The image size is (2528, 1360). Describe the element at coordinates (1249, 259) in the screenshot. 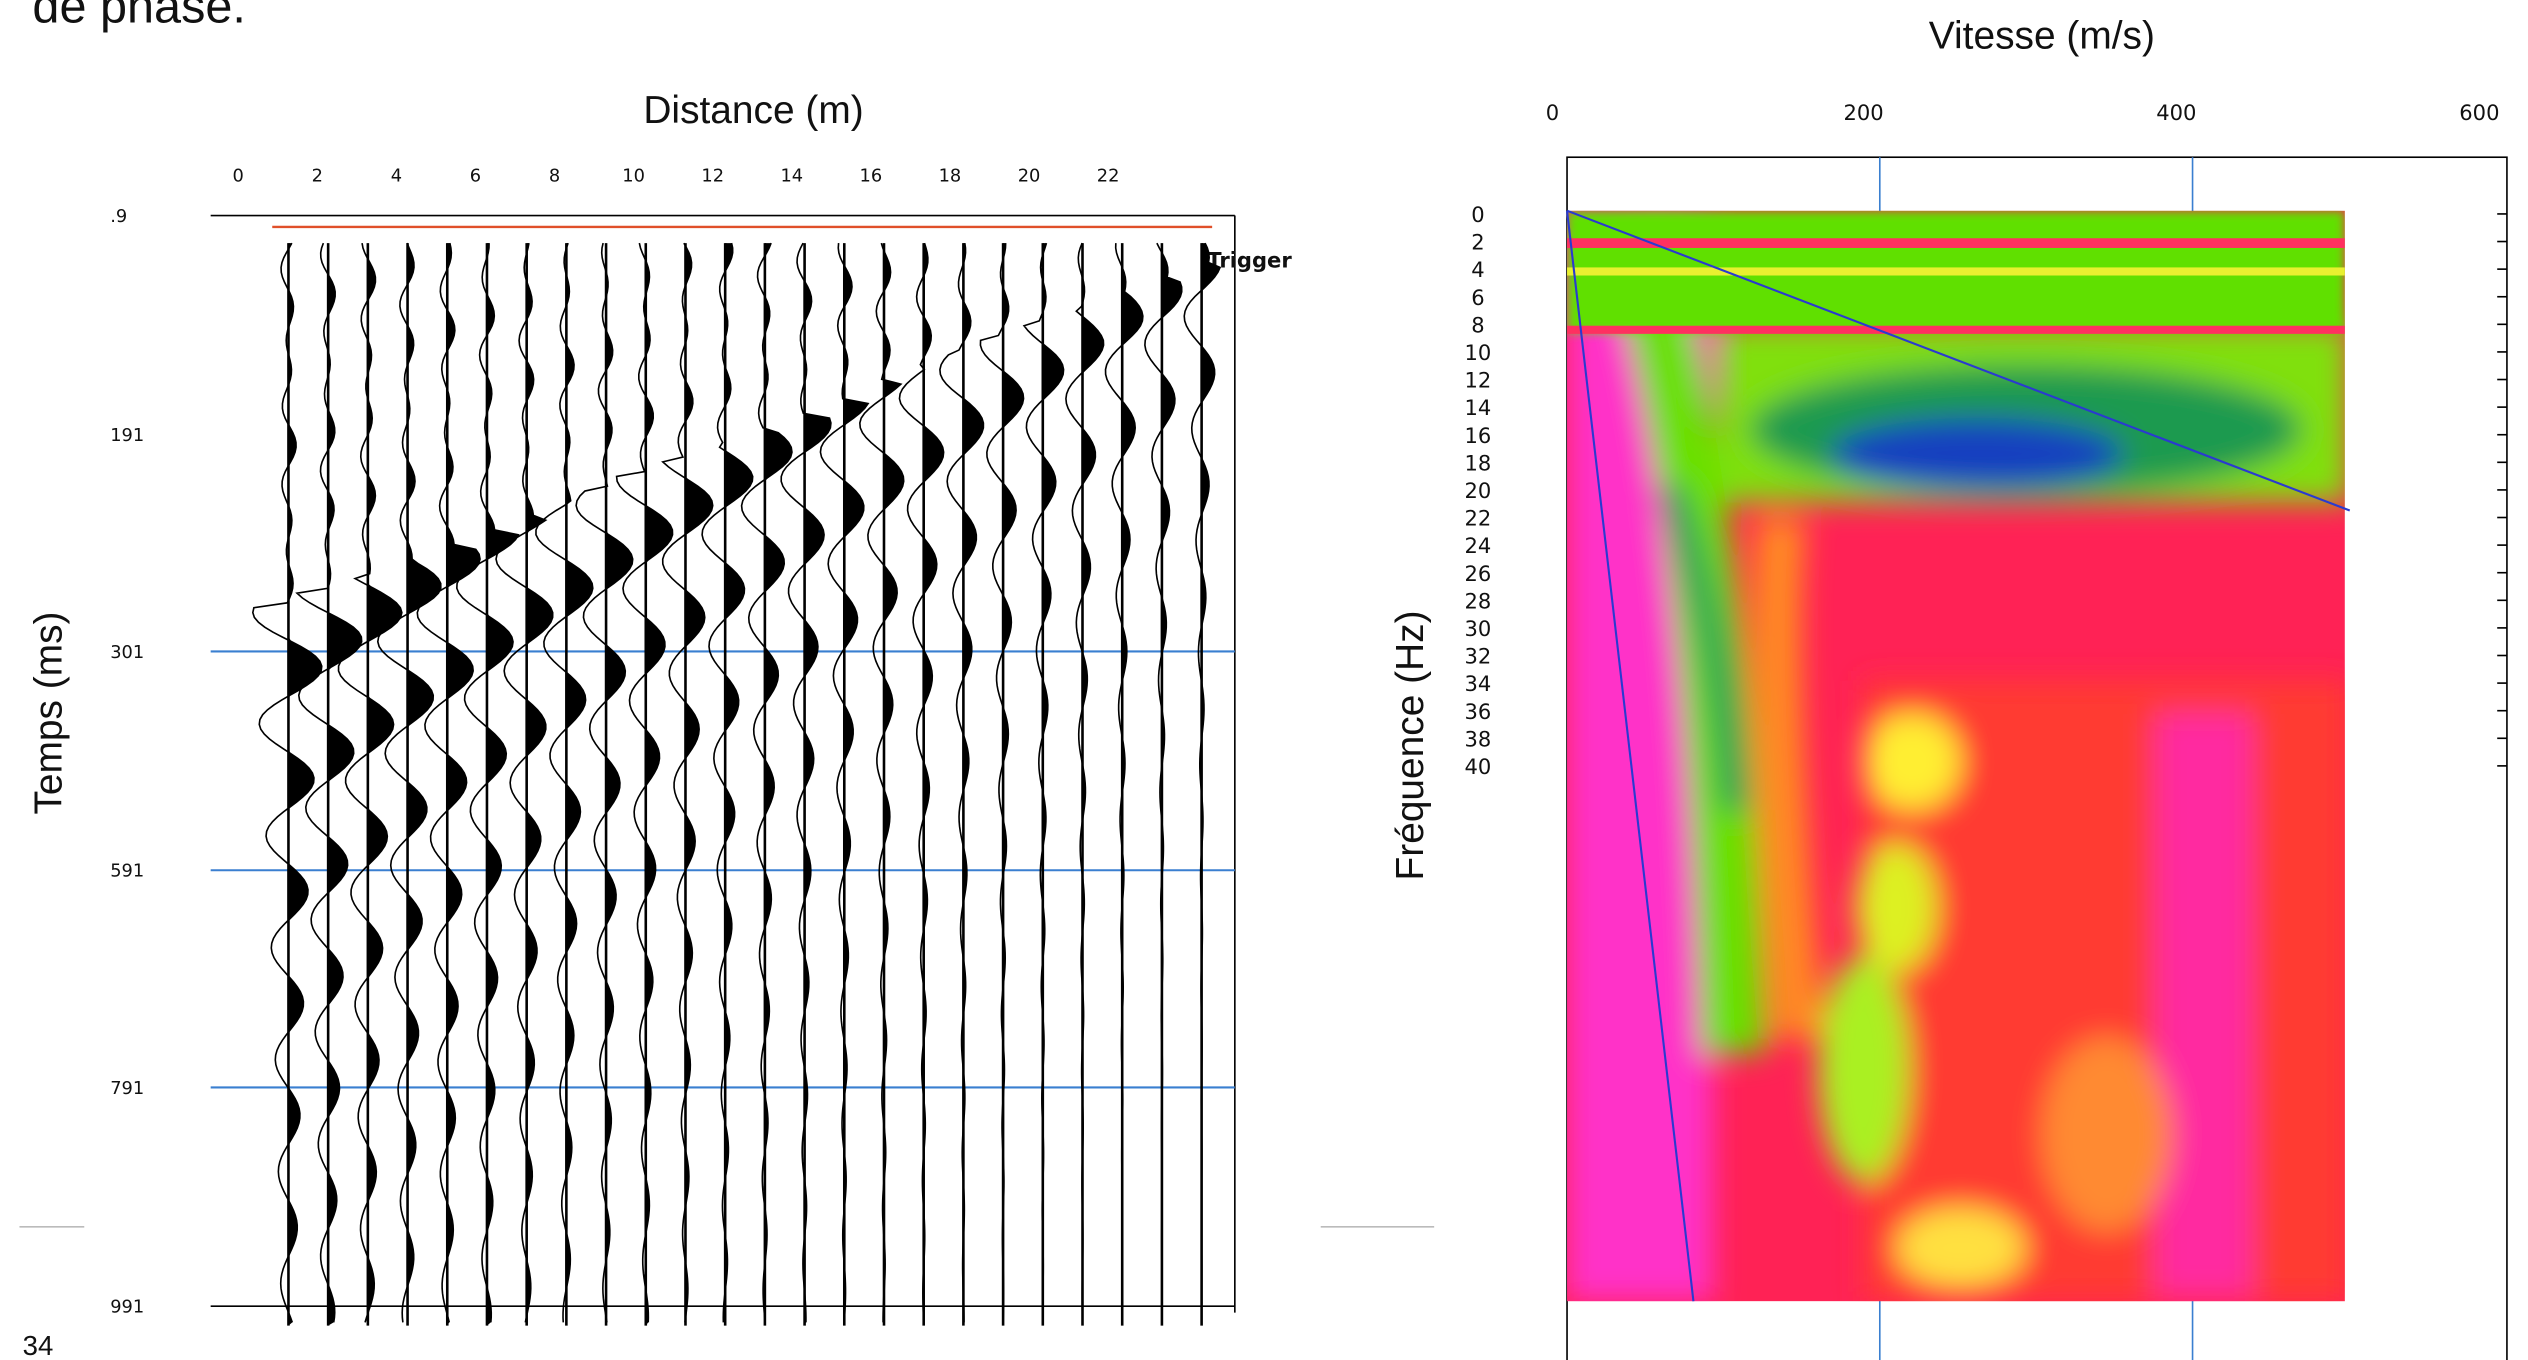

I see `trigger-label: Trigger` at that location.